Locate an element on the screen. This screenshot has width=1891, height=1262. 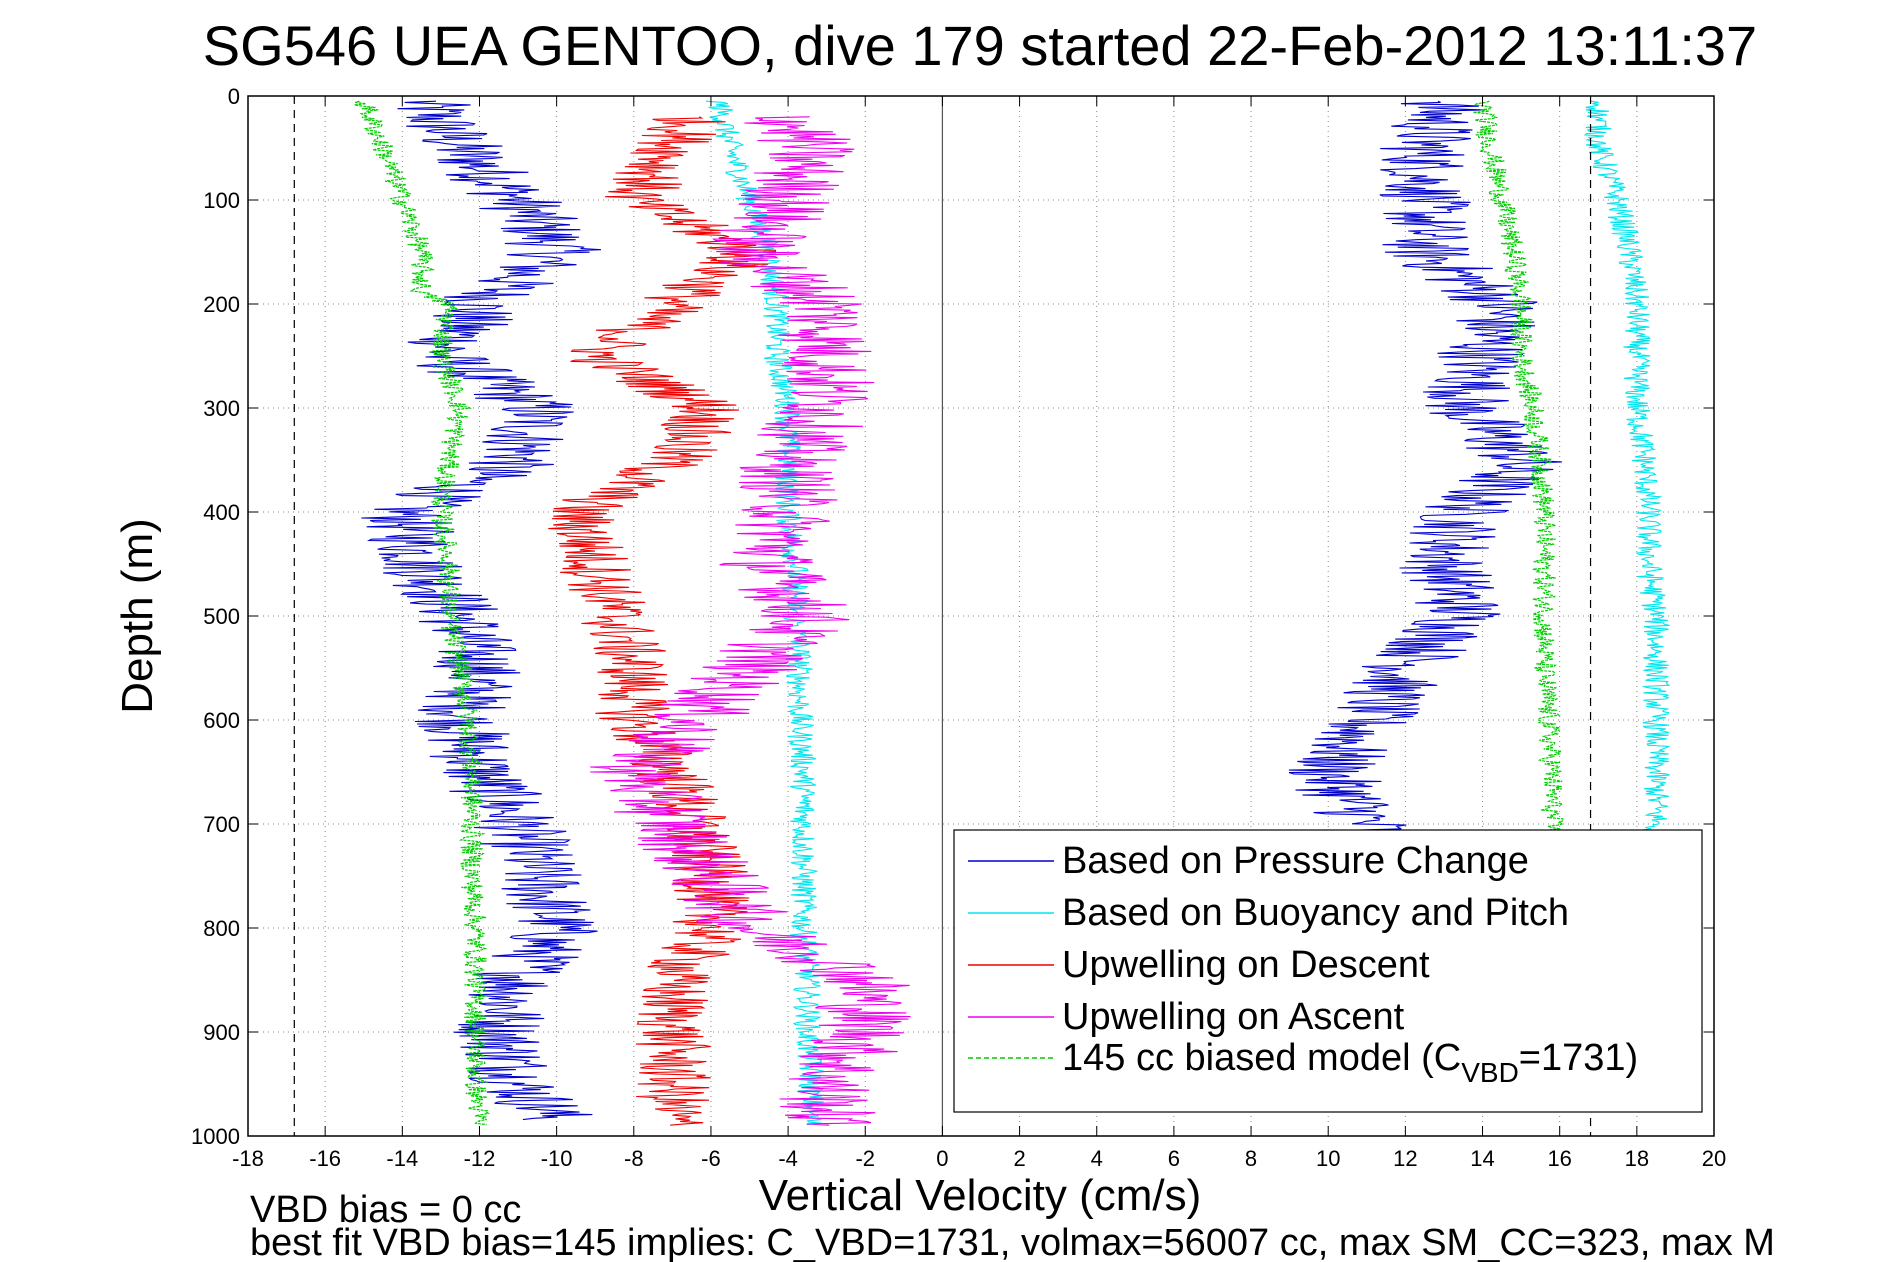
x-tick-label: 2 is located at coordinates (1019, 1158).